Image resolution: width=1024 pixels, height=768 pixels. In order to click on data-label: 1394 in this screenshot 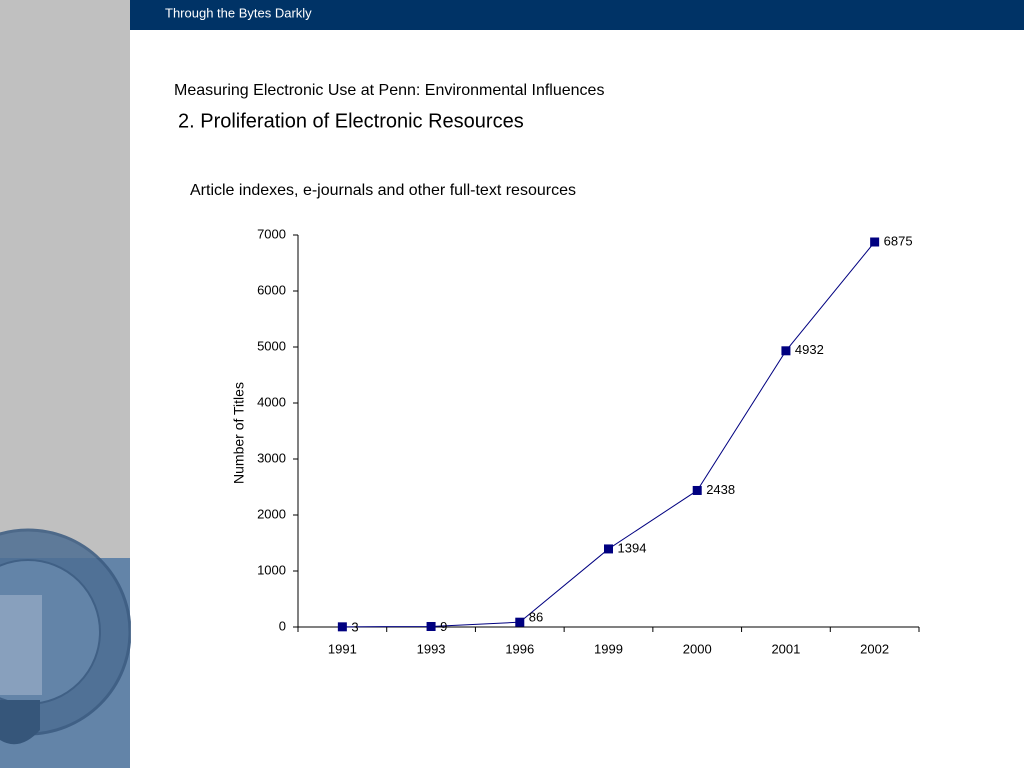, I will do `click(632, 547)`.